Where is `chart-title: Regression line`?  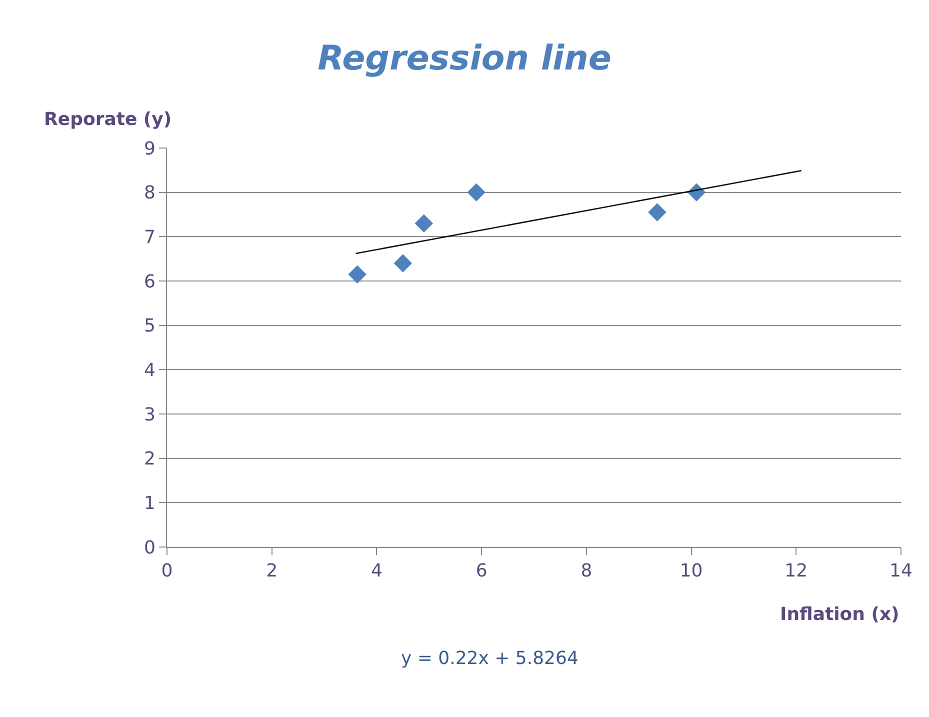 chart-title: Regression line is located at coordinates (465, 58).